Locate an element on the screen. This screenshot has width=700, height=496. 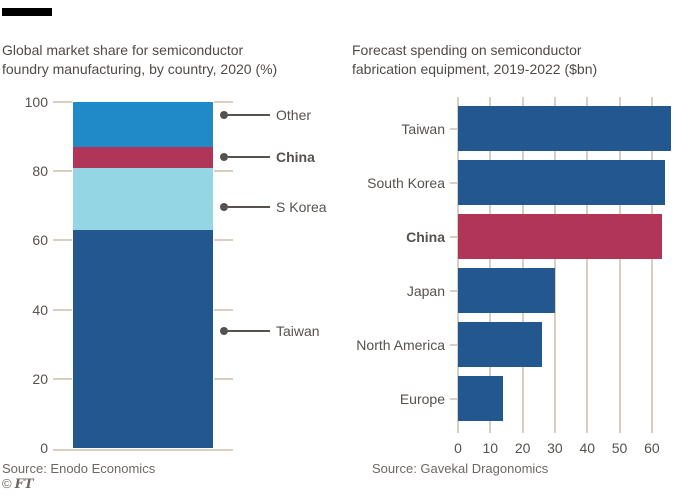
bar-china is located at coordinates (560, 236).